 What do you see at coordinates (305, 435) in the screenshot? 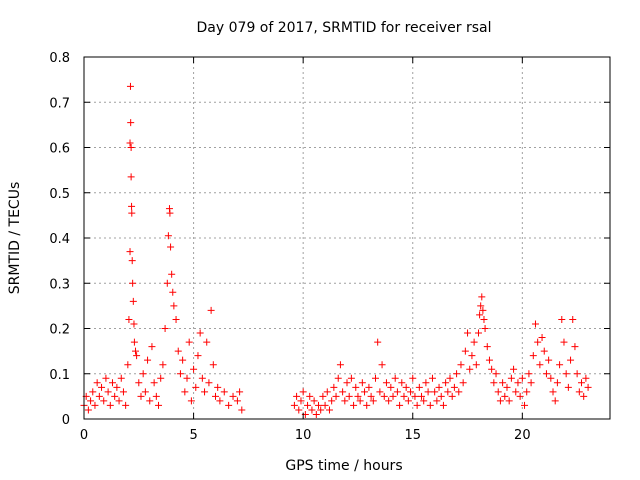
I see `x-tick-labels: 0 5 10 15 20` at bounding box center [305, 435].